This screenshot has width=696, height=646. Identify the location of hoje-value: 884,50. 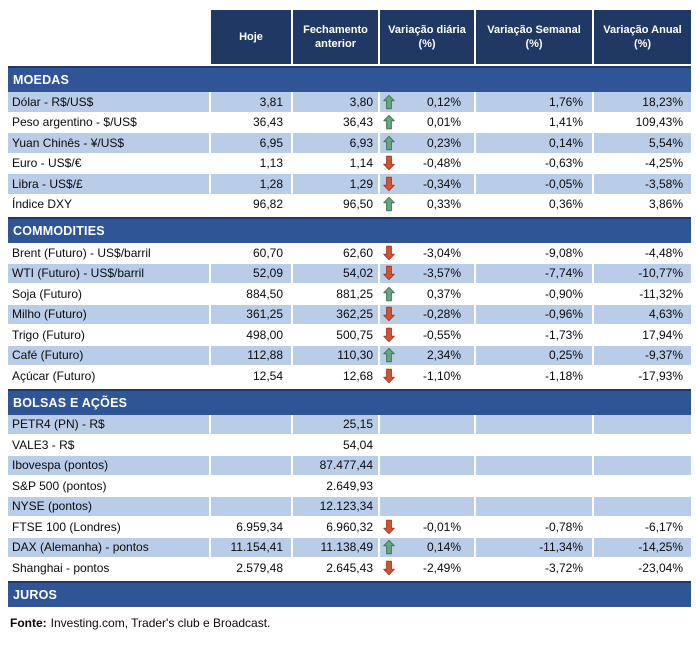
(250, 294).